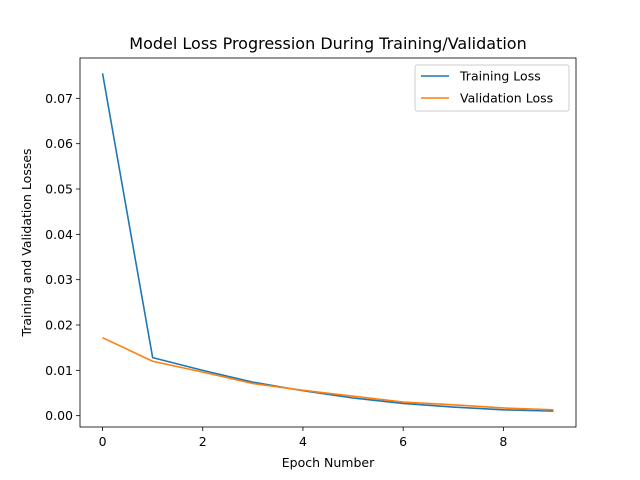  What do you see at coordinates (328, 373) in the screenshot?
I see `series-line-validation-loss` at bounding box center [328, 373].